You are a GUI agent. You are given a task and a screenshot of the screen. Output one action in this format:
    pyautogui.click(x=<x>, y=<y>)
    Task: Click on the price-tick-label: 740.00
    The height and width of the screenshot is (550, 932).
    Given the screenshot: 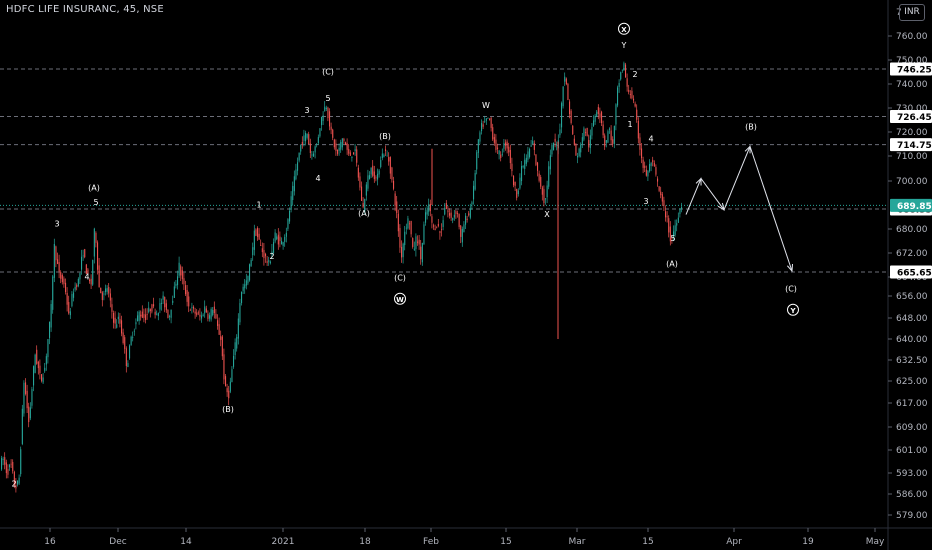 What is the action you would take?
    pyautogui.click(x=912, y=85)
    